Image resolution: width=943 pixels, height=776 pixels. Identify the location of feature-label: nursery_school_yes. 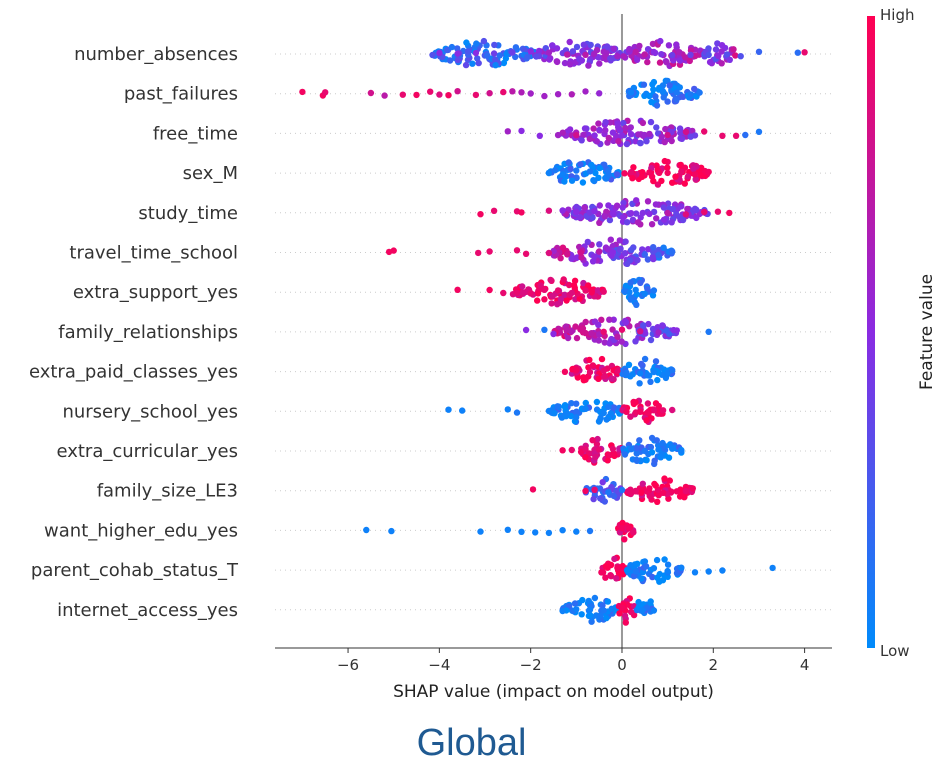
(150, 411).